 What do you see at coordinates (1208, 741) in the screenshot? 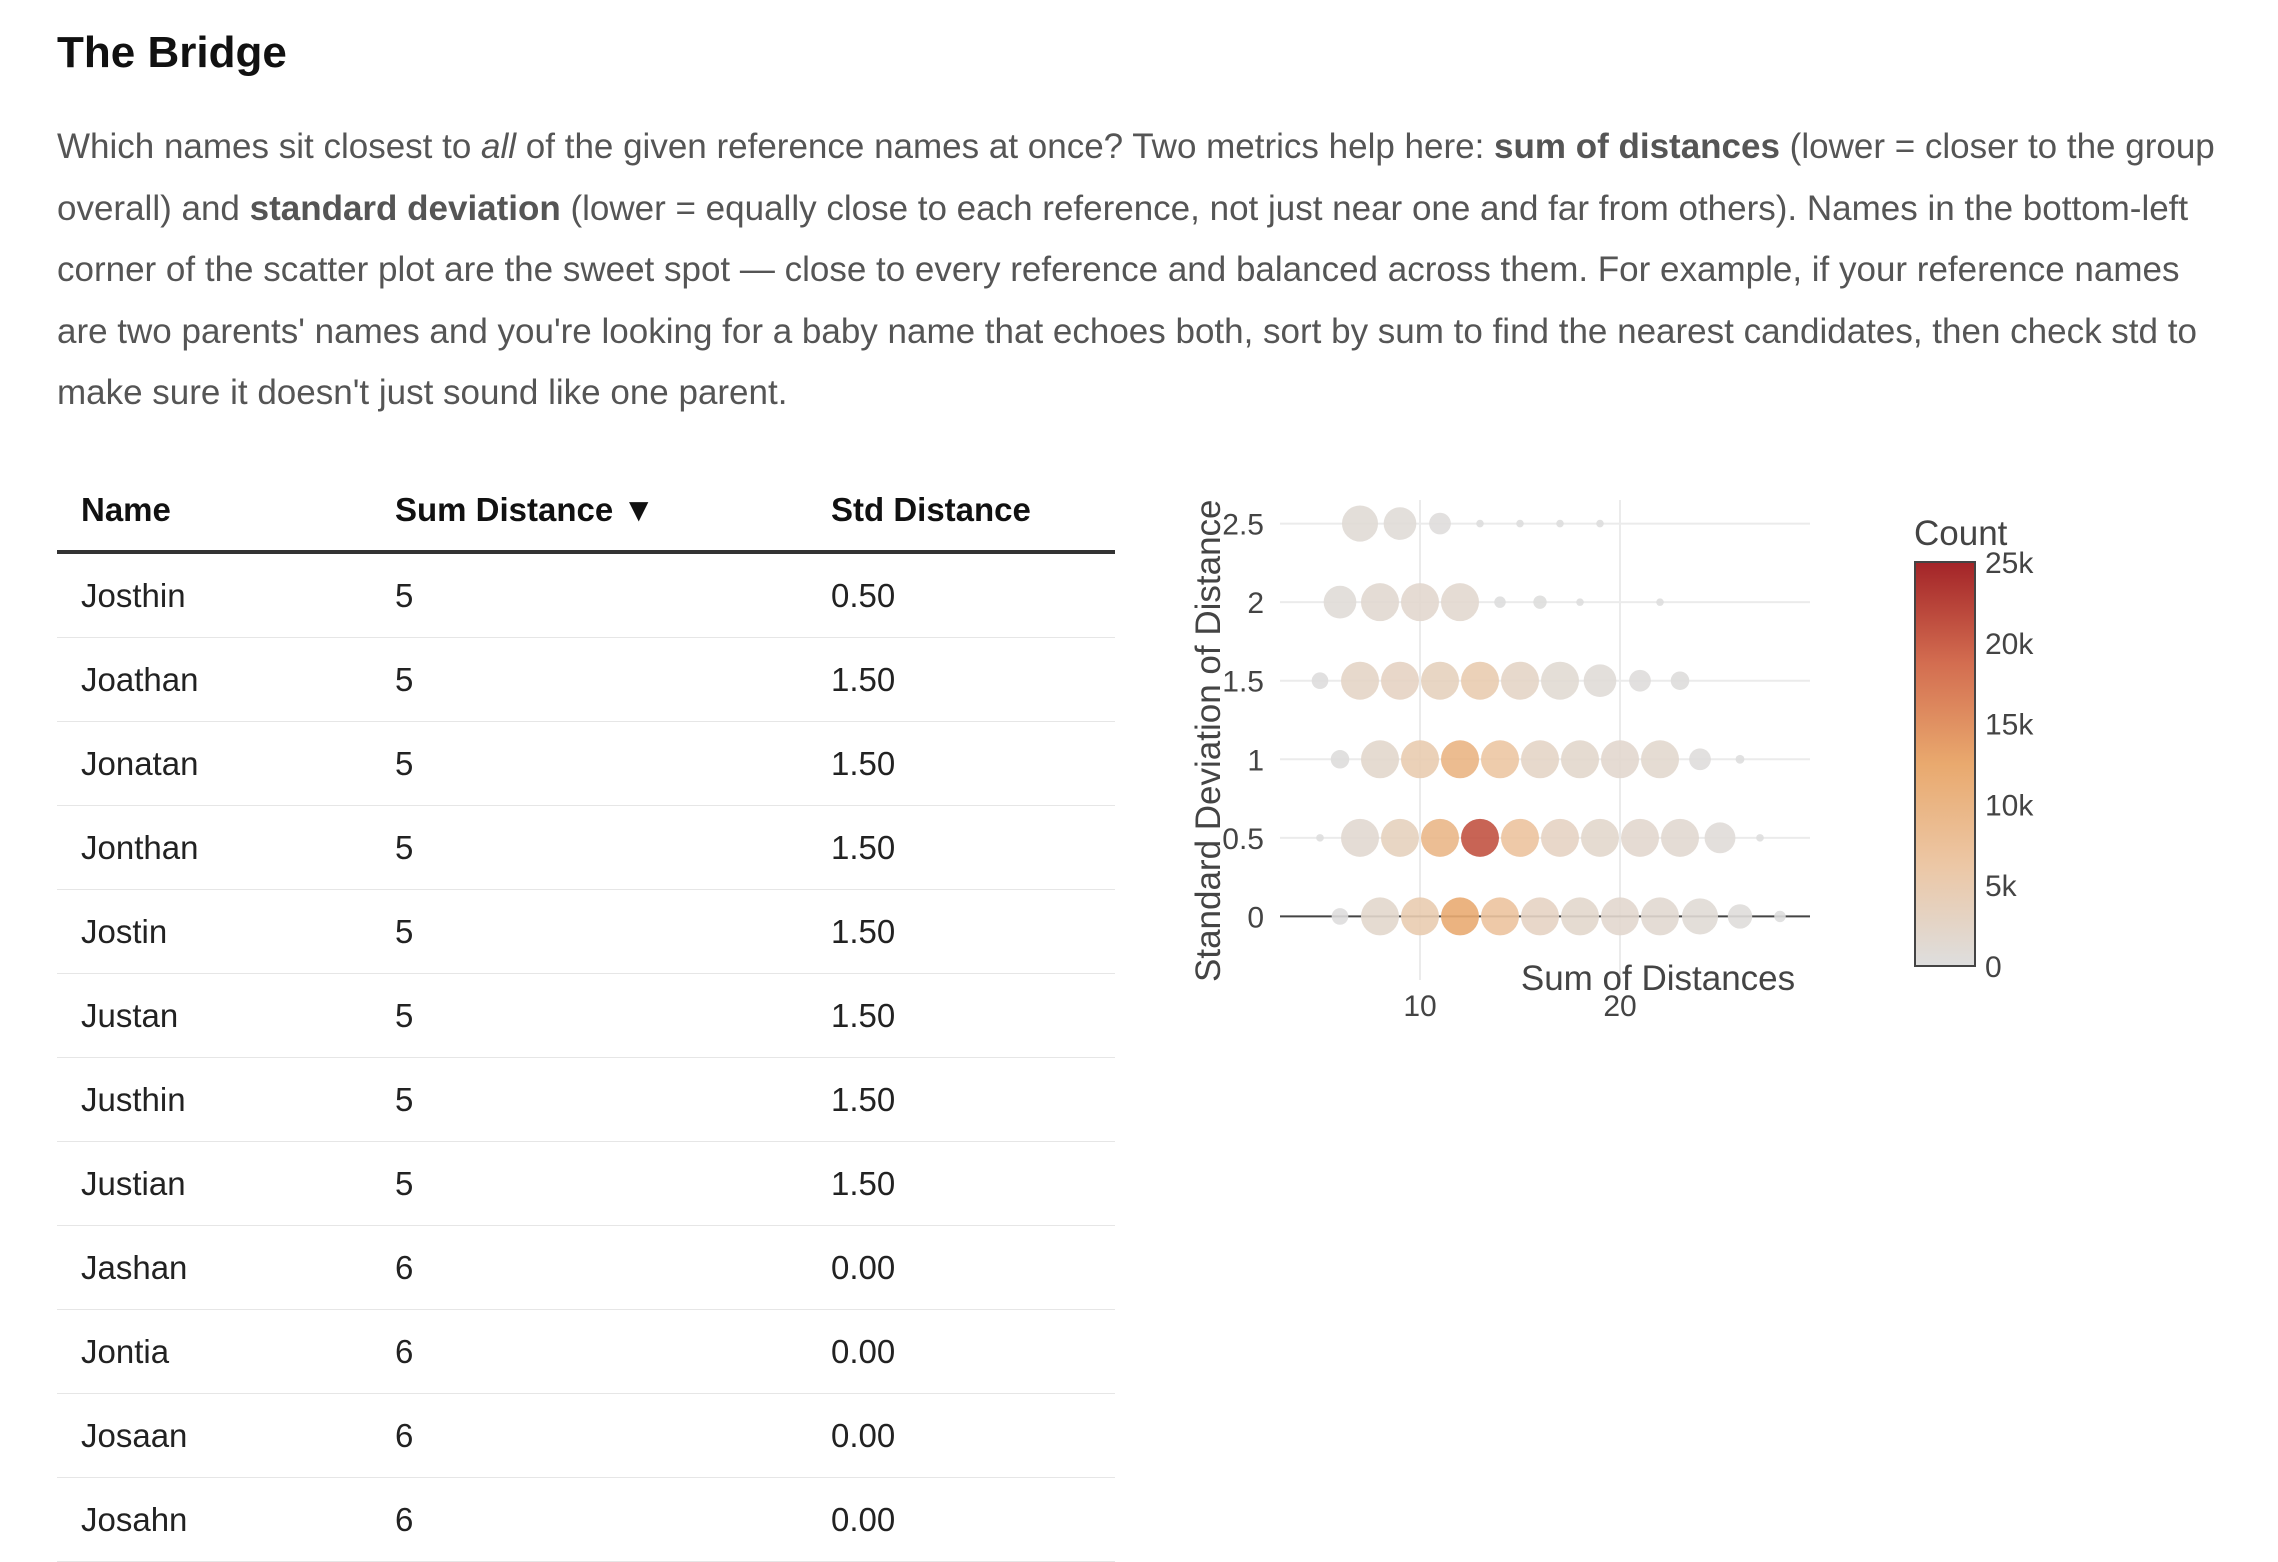
I see `y-axis-label: Standard Deviation of Distances` at bounding box center [1208, 741].